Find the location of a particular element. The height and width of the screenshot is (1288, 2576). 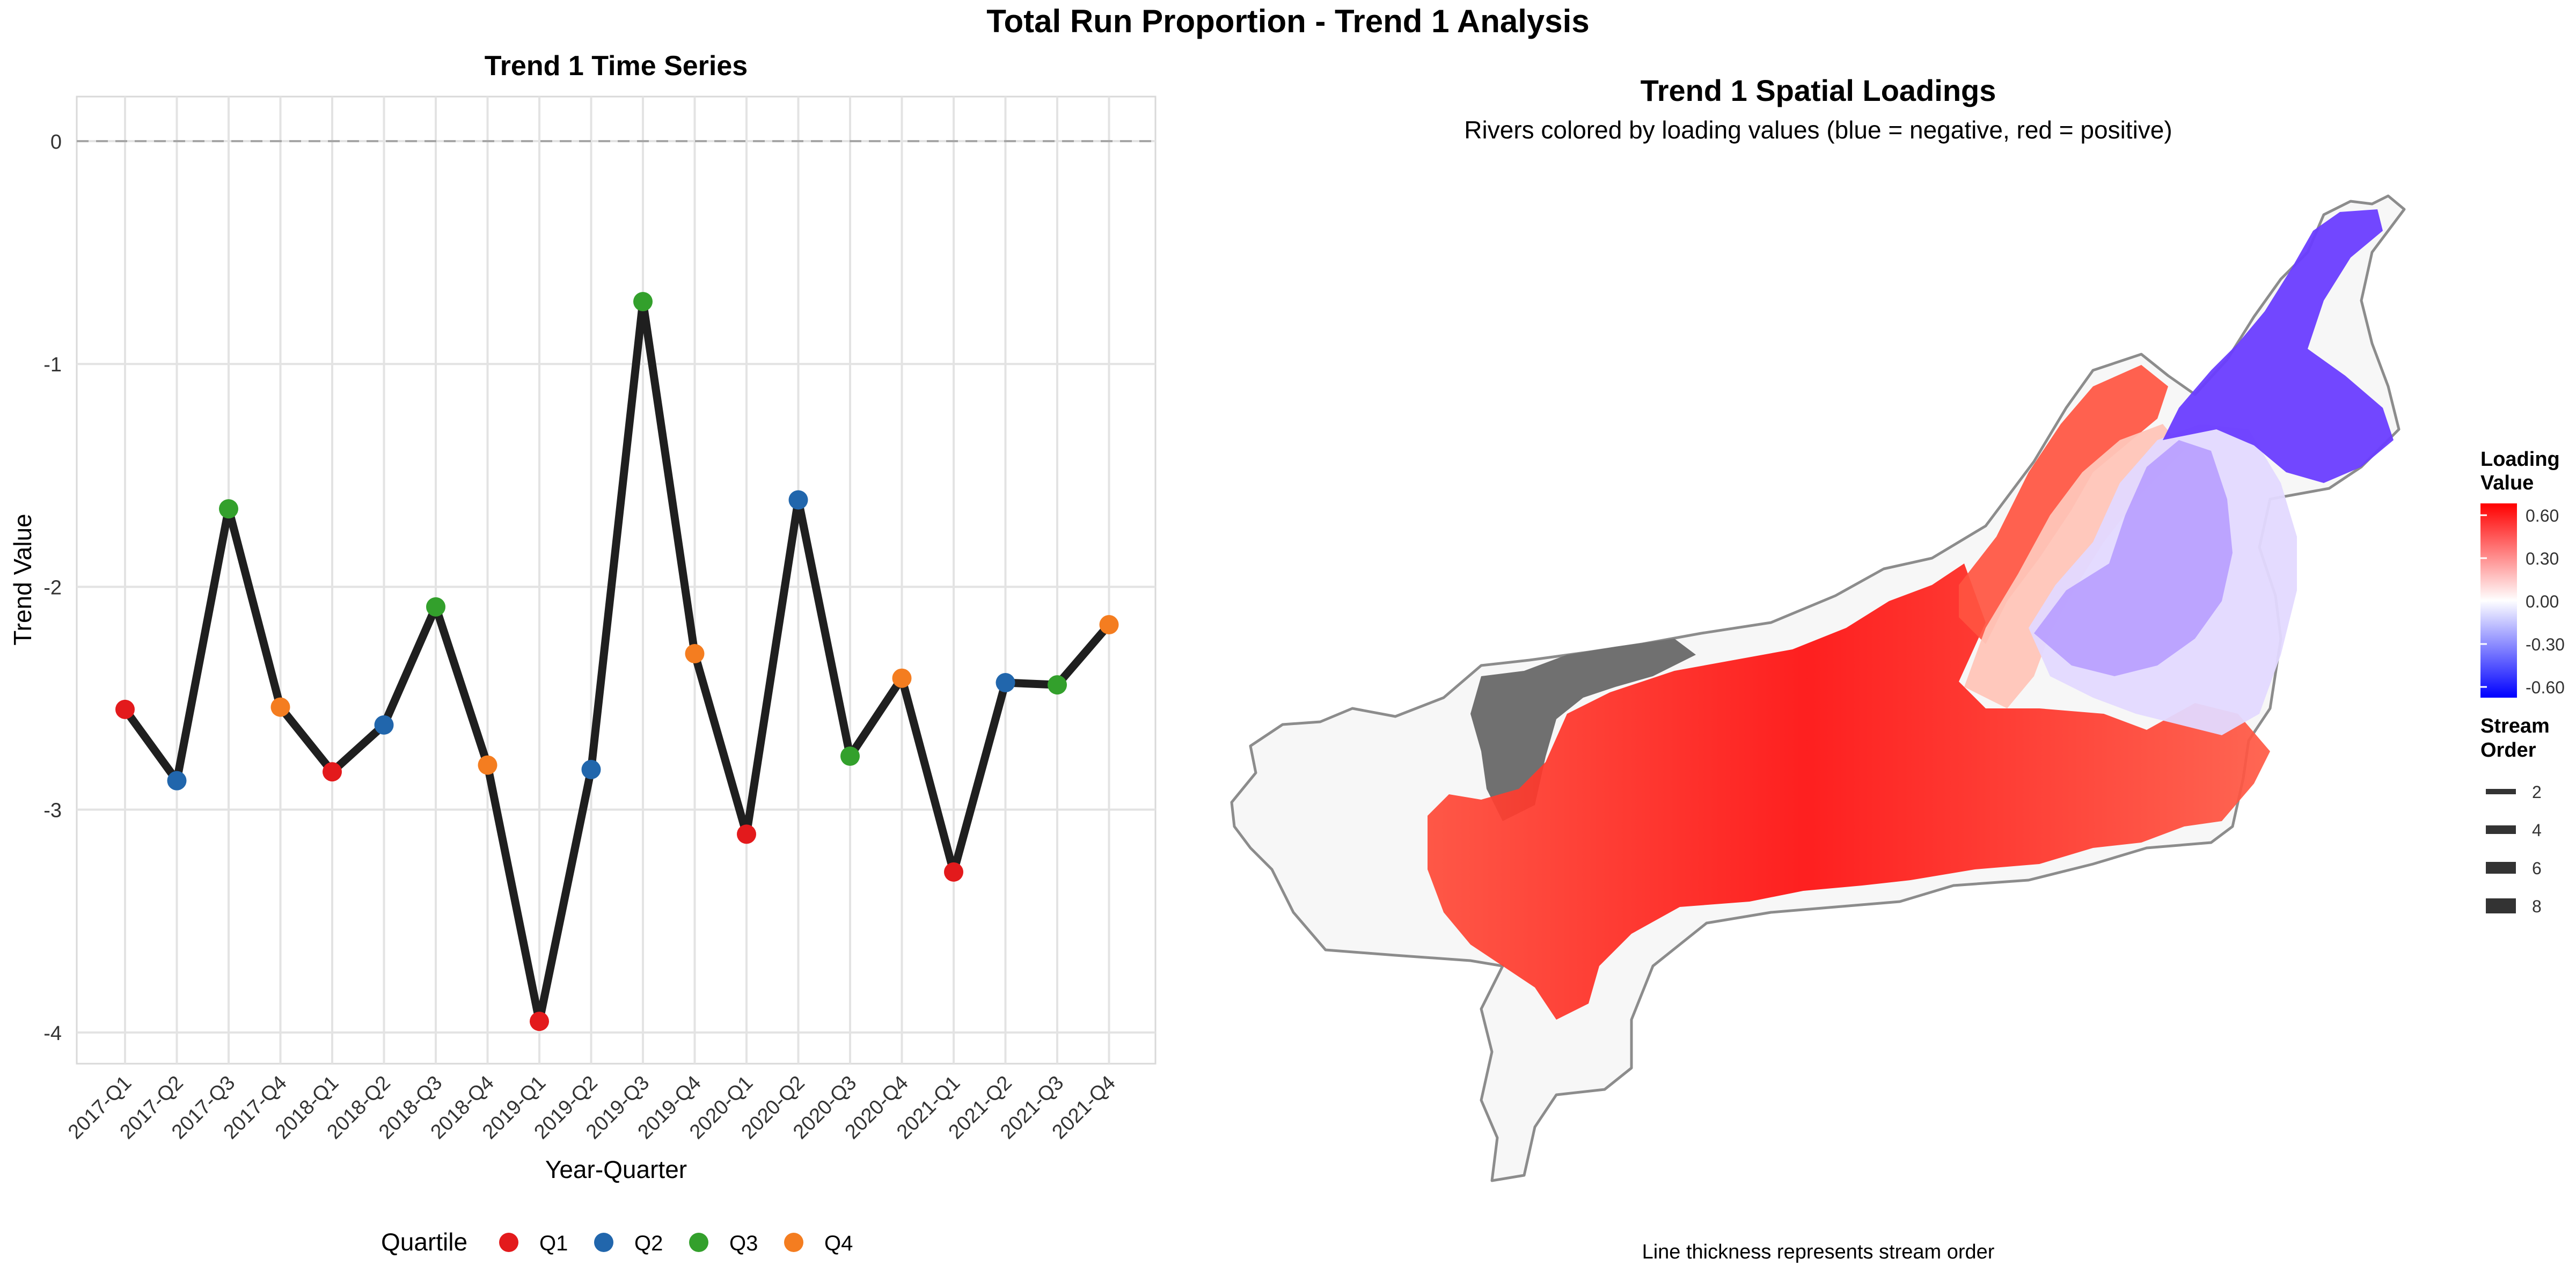

y-tick-label: -2 is located at coordinates (52, 587).